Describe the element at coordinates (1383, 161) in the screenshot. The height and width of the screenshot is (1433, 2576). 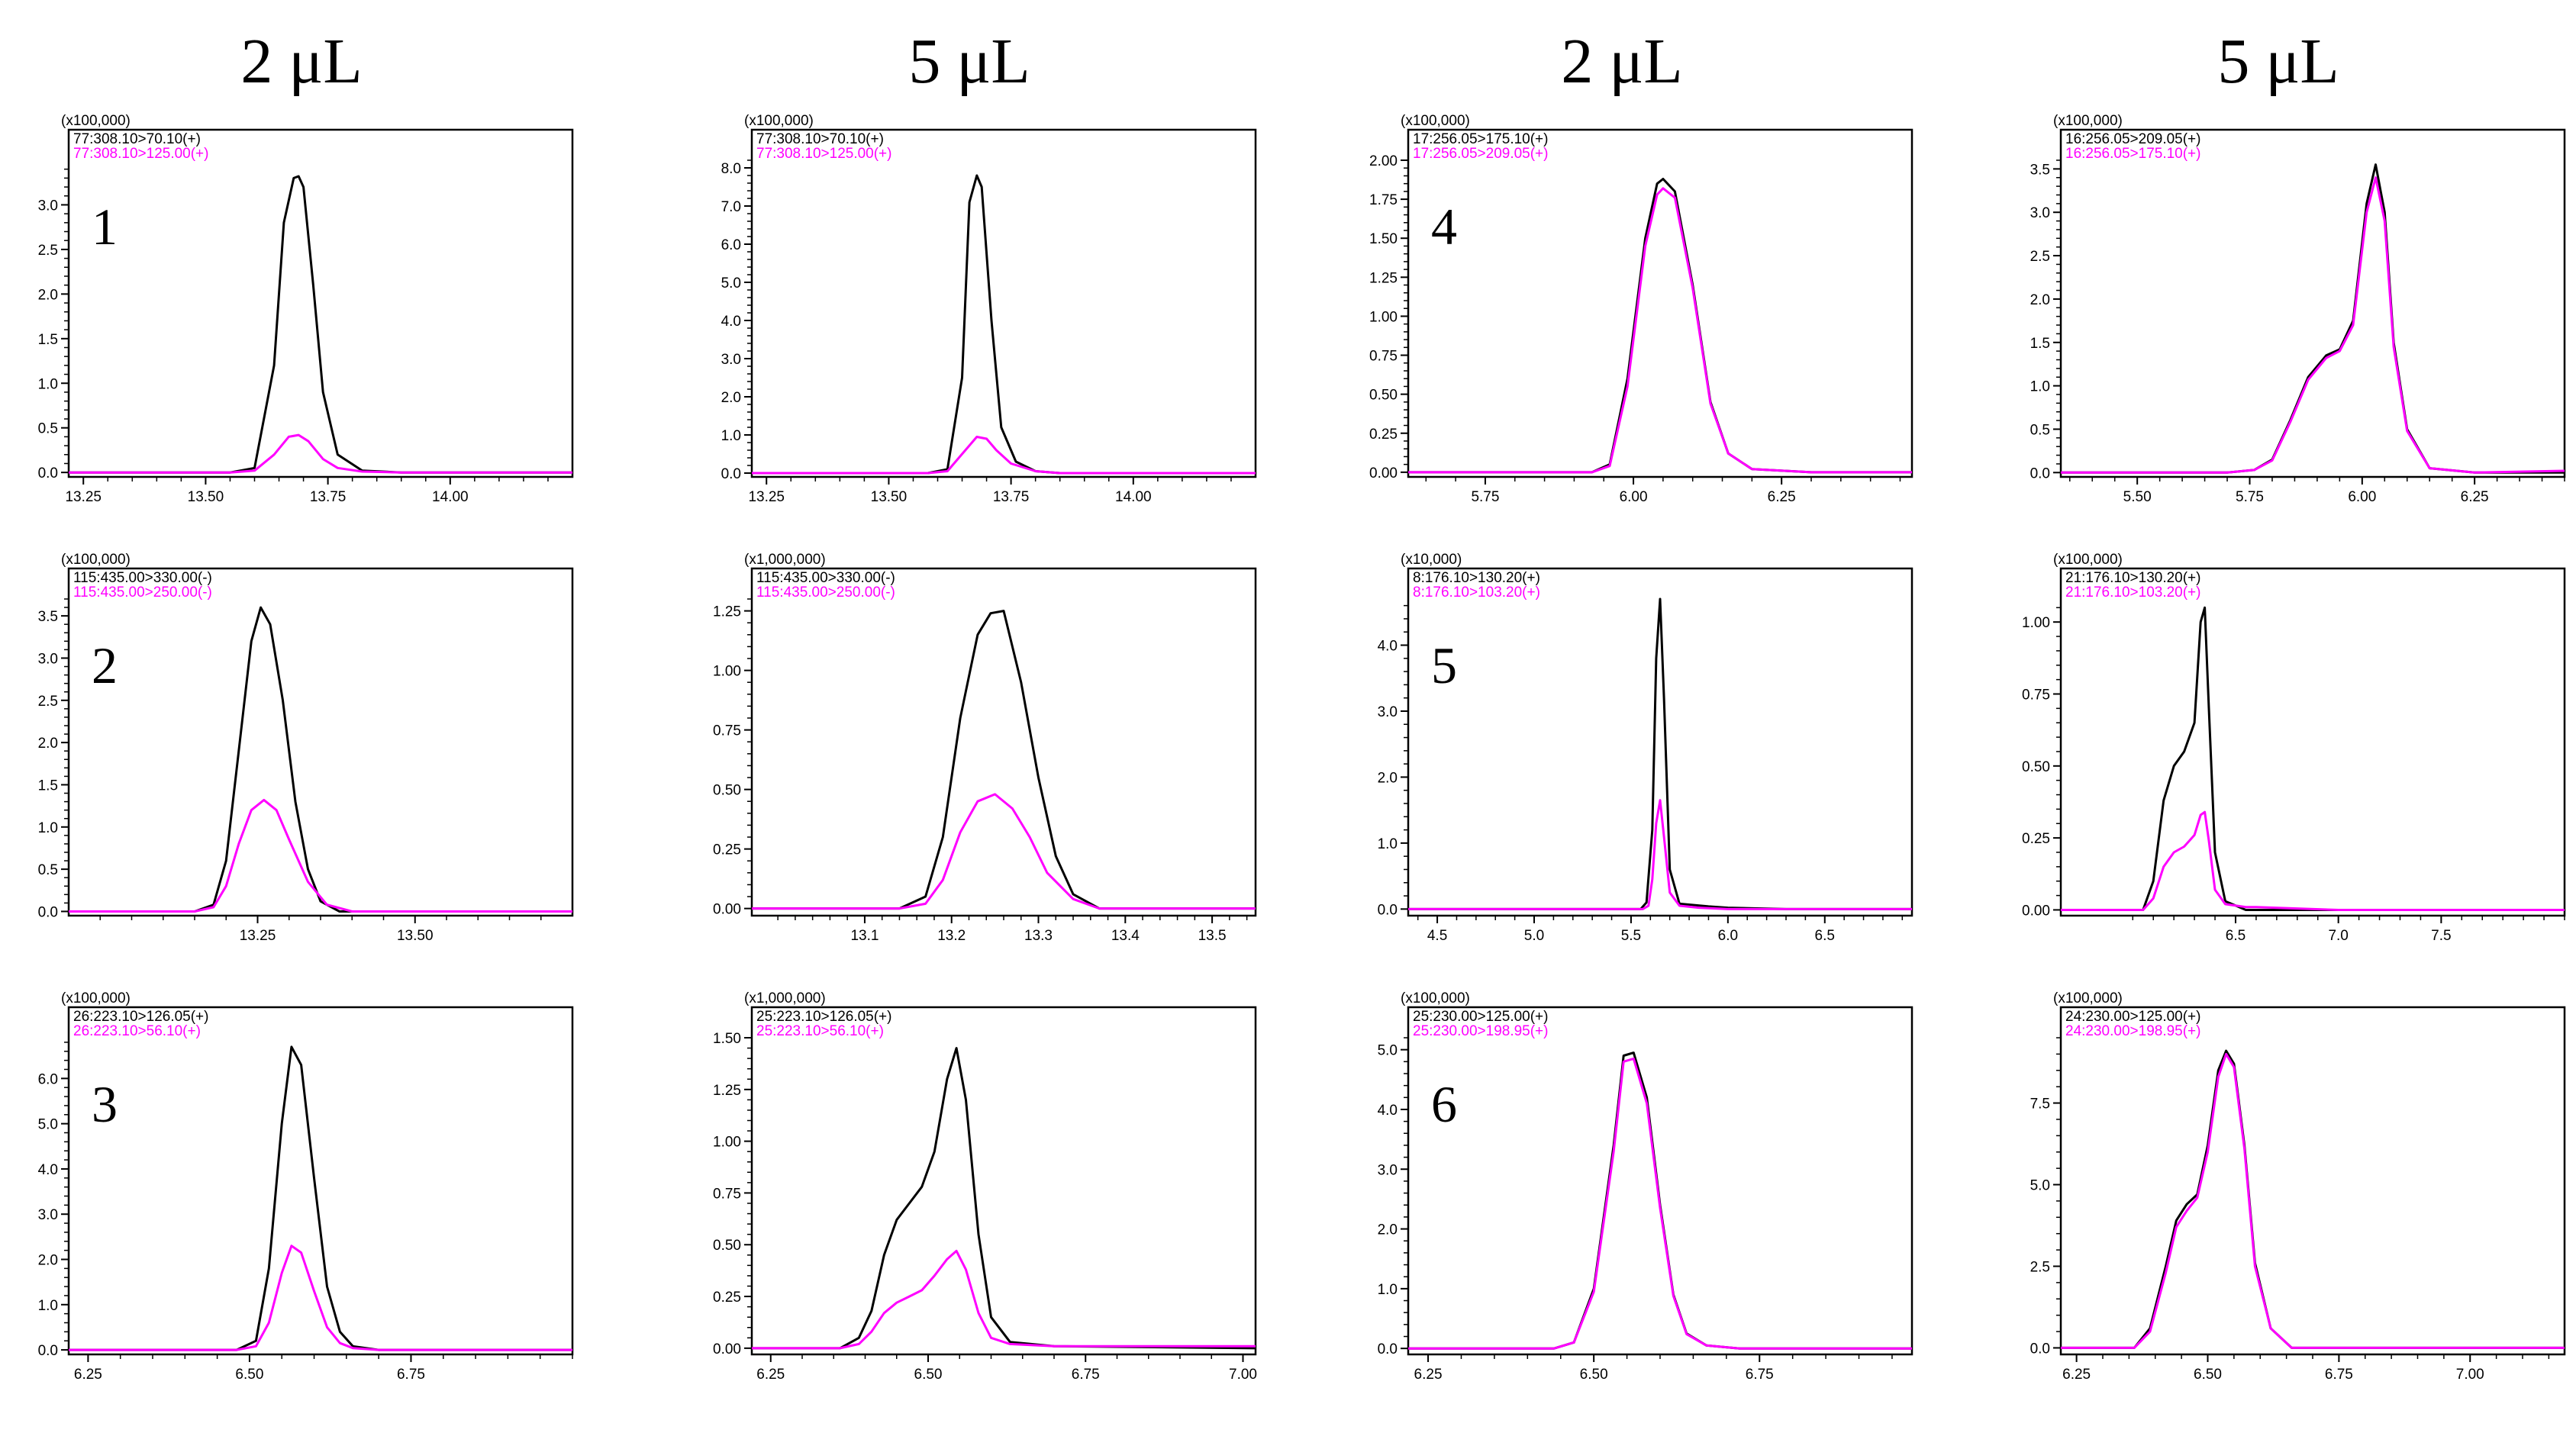
I see `y-tick-label: 2.00` at that location.